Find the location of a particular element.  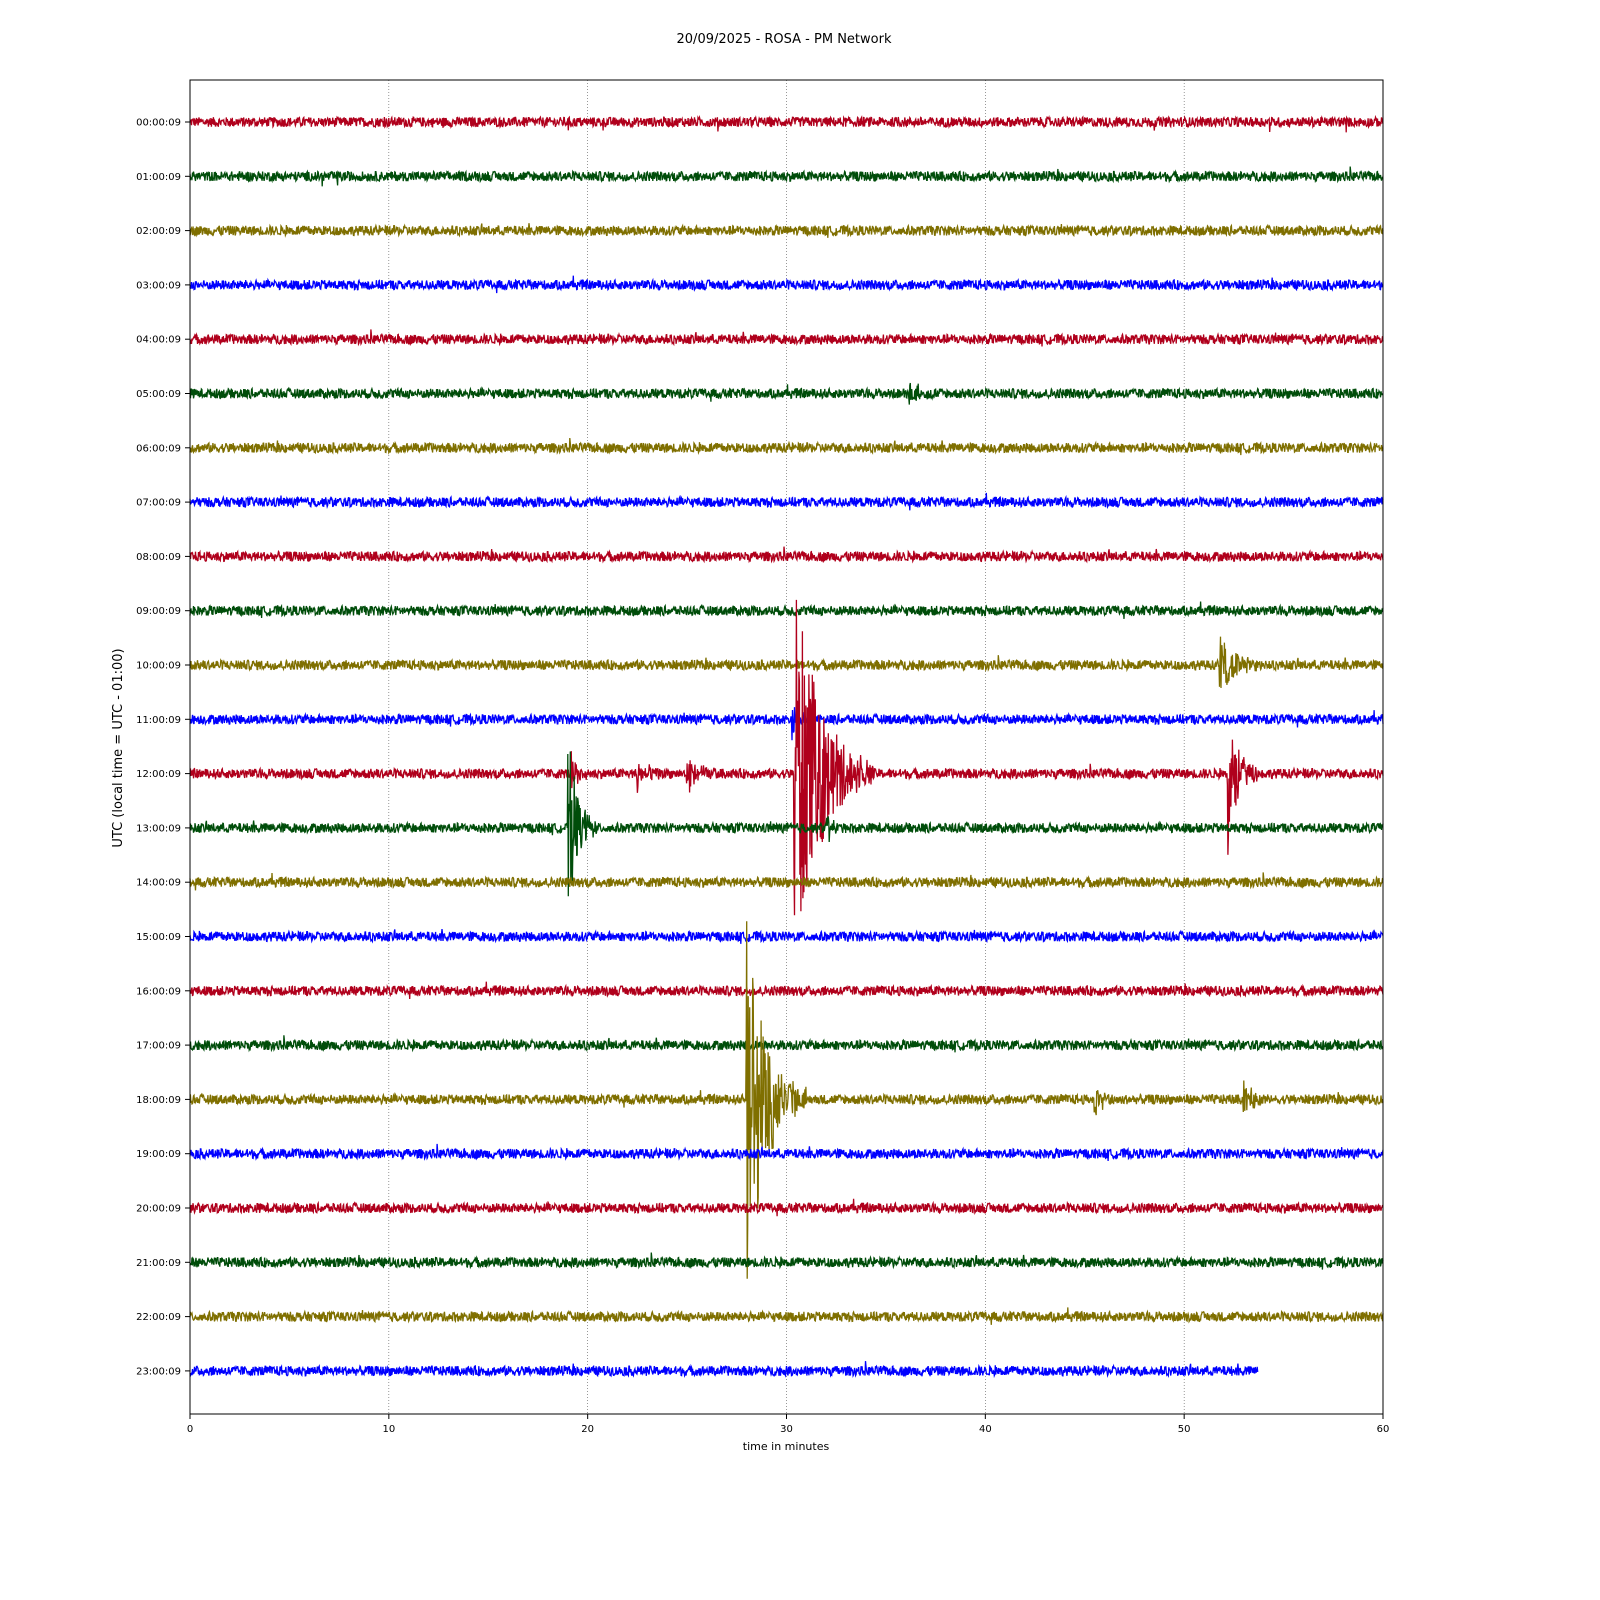

x-tick-label-0: 0 is located at coordinates (190, 1429).